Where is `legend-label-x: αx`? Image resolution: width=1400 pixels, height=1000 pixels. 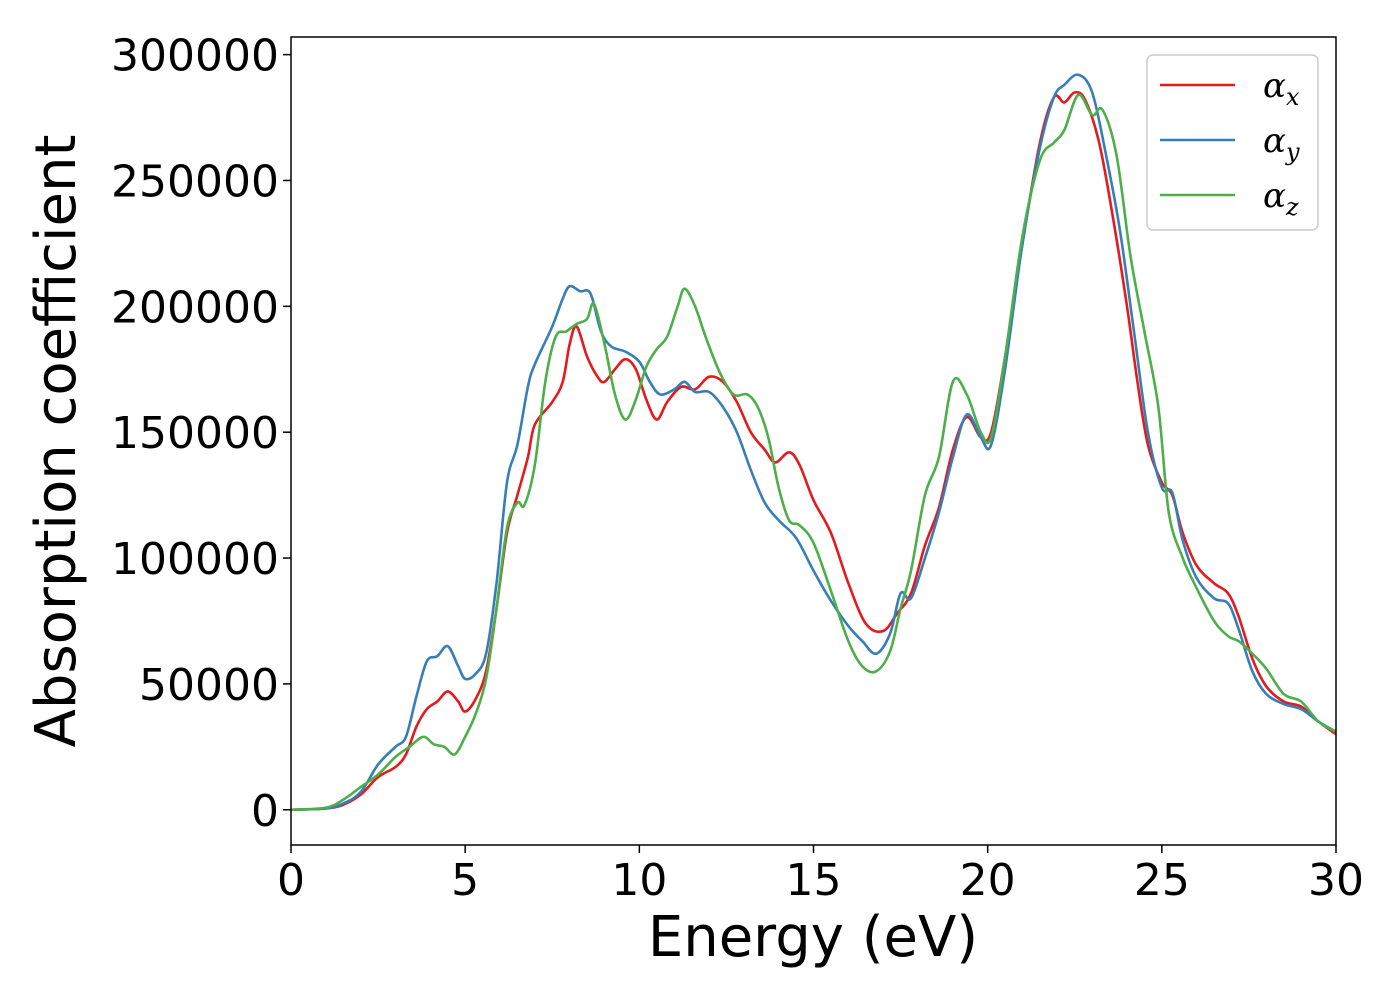
legend-label-x: αx is located at coordinates (1281, 88).